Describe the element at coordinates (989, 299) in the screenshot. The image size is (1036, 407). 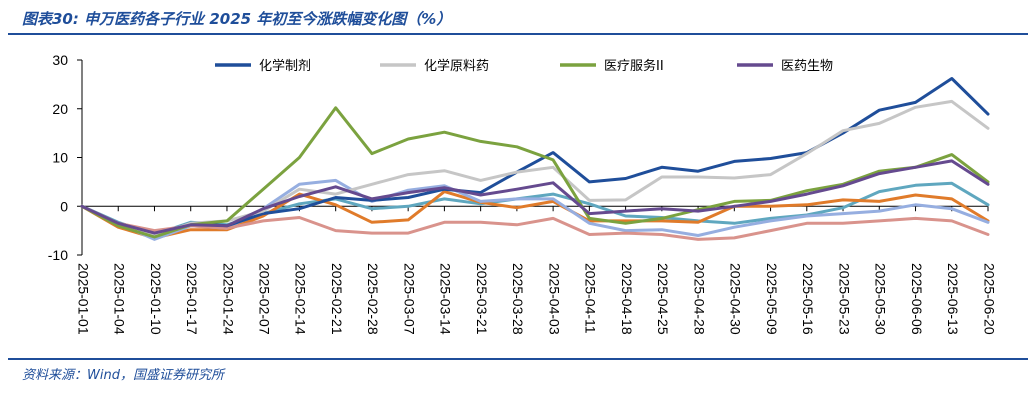
I see `x-tick-label: 2025-06-20` at that location.